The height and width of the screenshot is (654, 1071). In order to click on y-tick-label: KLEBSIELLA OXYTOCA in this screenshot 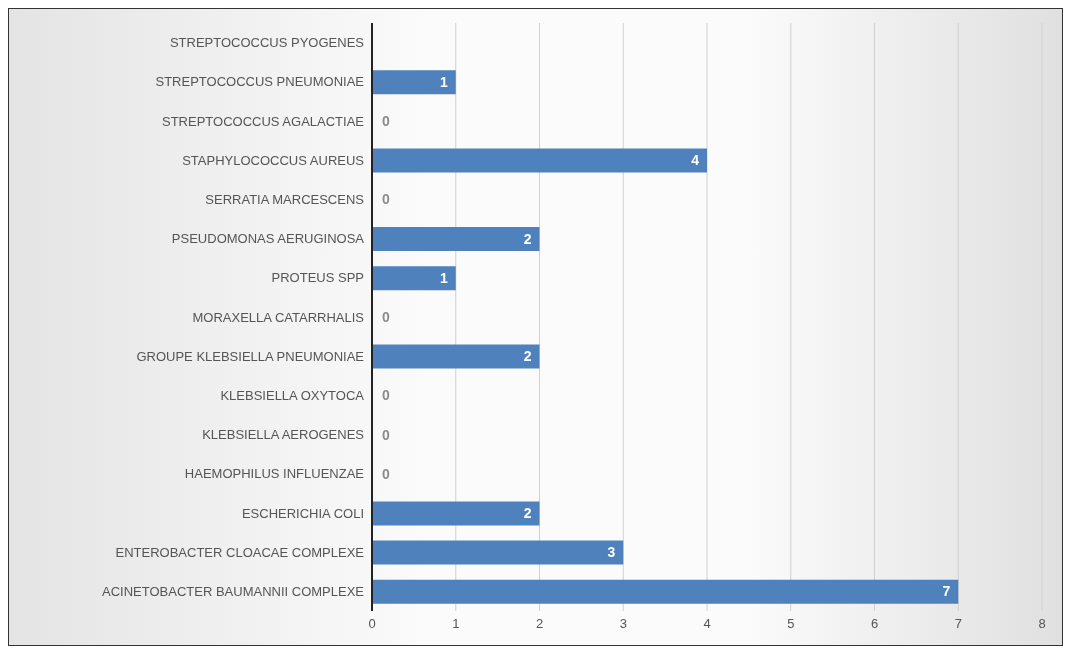, I will do `click(292, 396)`.